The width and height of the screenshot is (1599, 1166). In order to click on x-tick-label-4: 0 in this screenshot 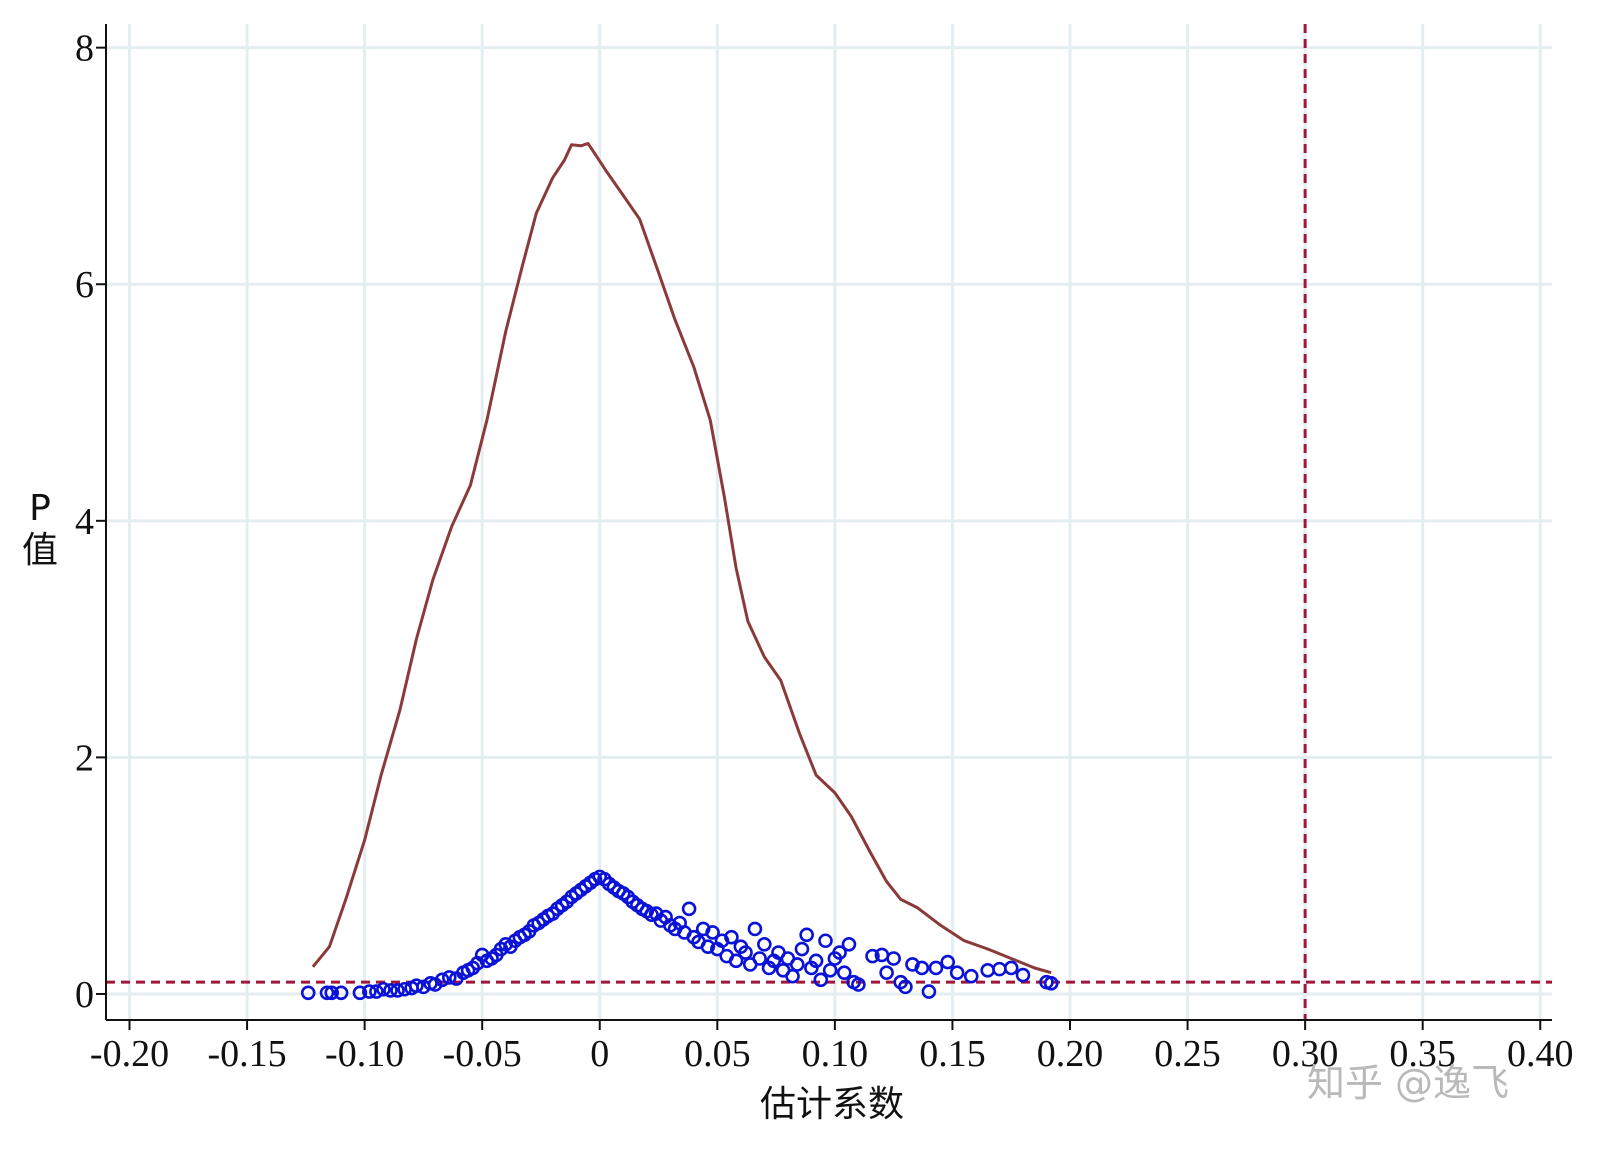, I will do `click(599, 1054)`.